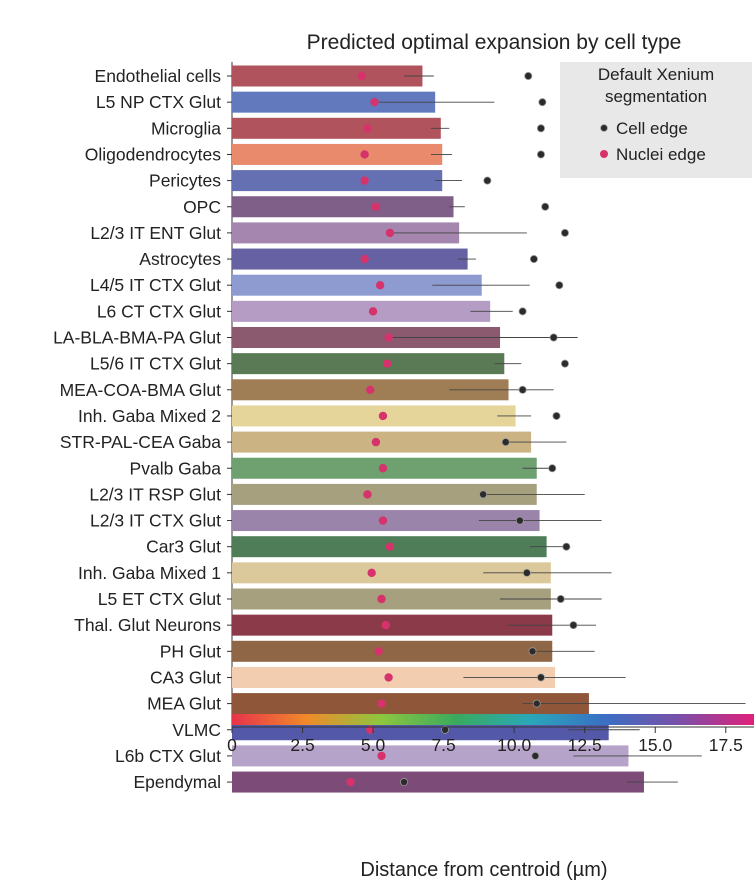 The height and width of the screenshot is (892, 754). I want to click on legend-title-line1: Default Xenium, so click(656, 74).